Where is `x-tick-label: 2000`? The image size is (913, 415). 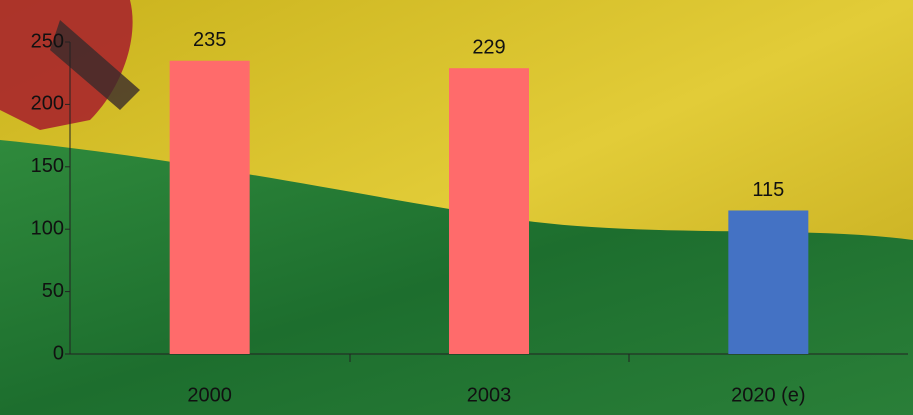 x-tick-label: 2000 is located at coordinates (209, 395).